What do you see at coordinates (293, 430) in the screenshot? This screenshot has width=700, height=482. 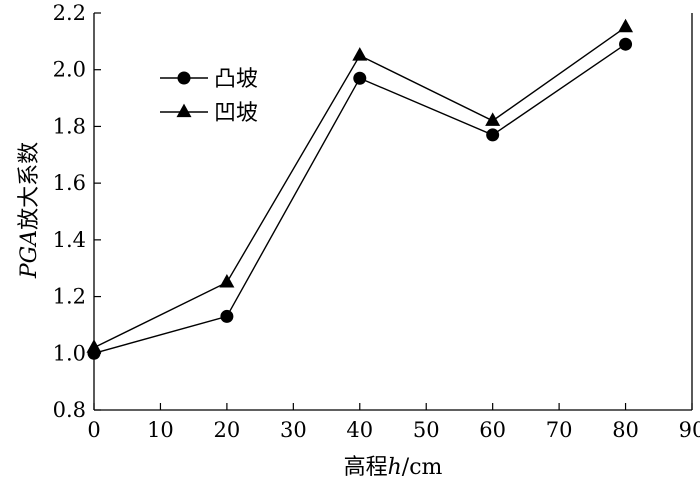 I see `x-tick-label: 30` at bounding box center [293, 430].